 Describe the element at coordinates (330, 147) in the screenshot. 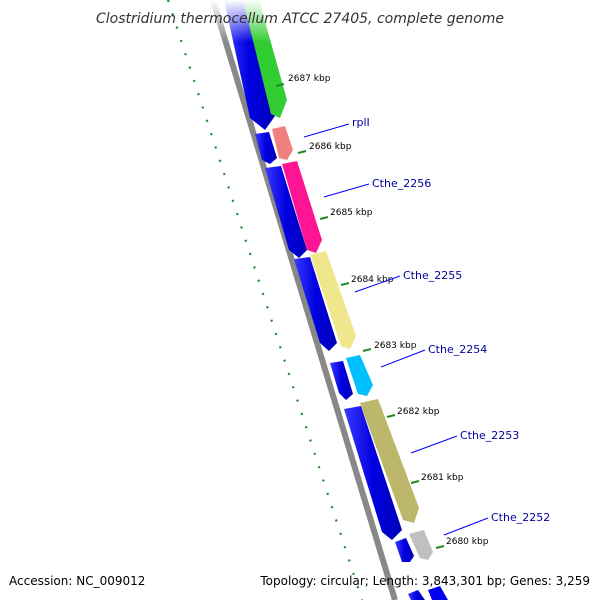

I see `tick-label: 2686 kbp` at that location.